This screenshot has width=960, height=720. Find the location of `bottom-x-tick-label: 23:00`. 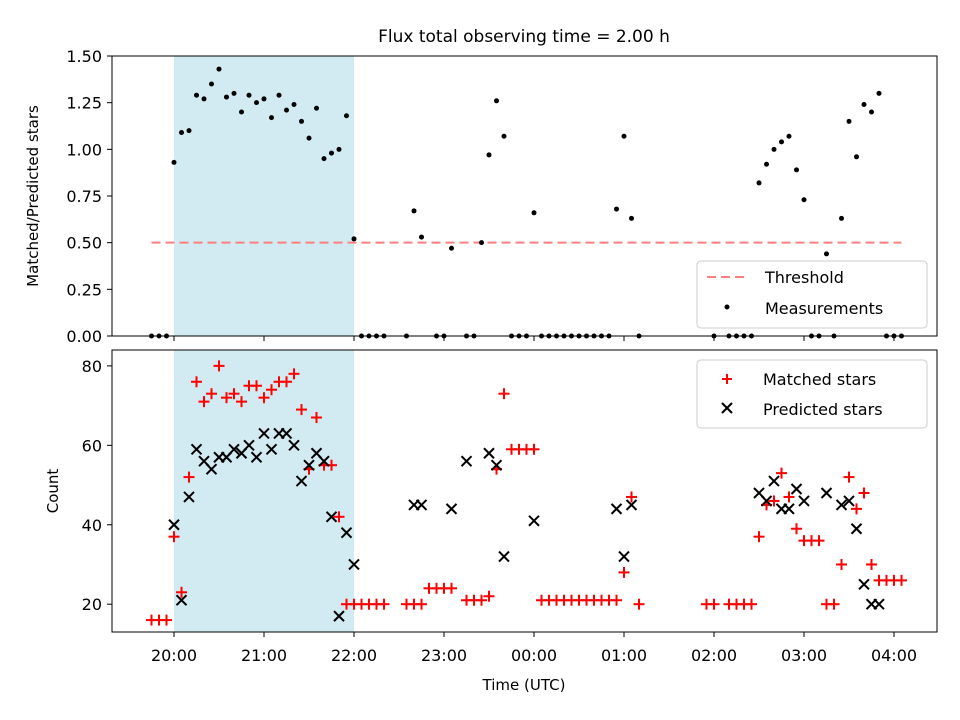

bottom-x-tick-label: 23:00 is located at coordinates (444, 655).